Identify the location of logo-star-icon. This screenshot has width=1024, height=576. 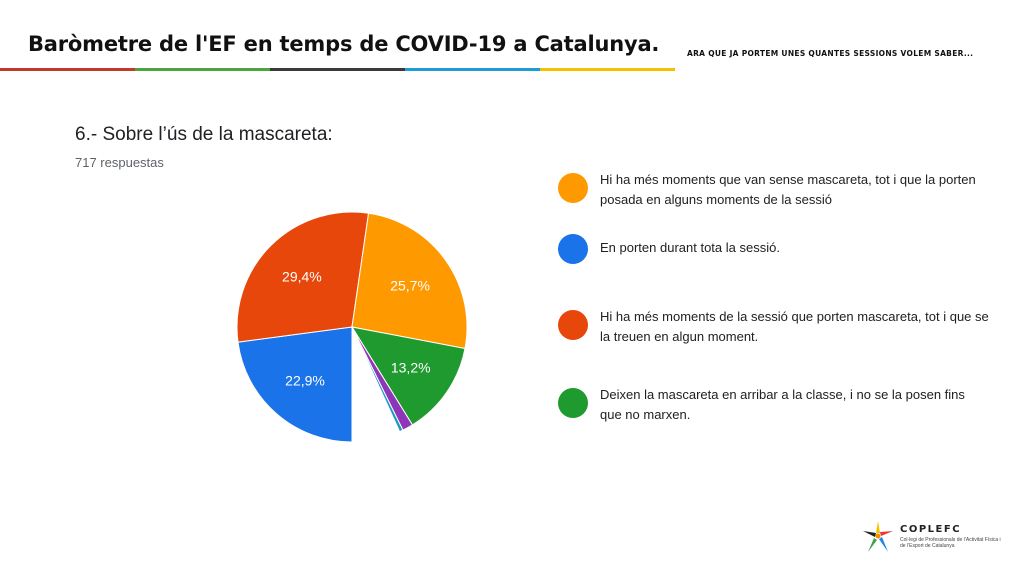
(878, 536).